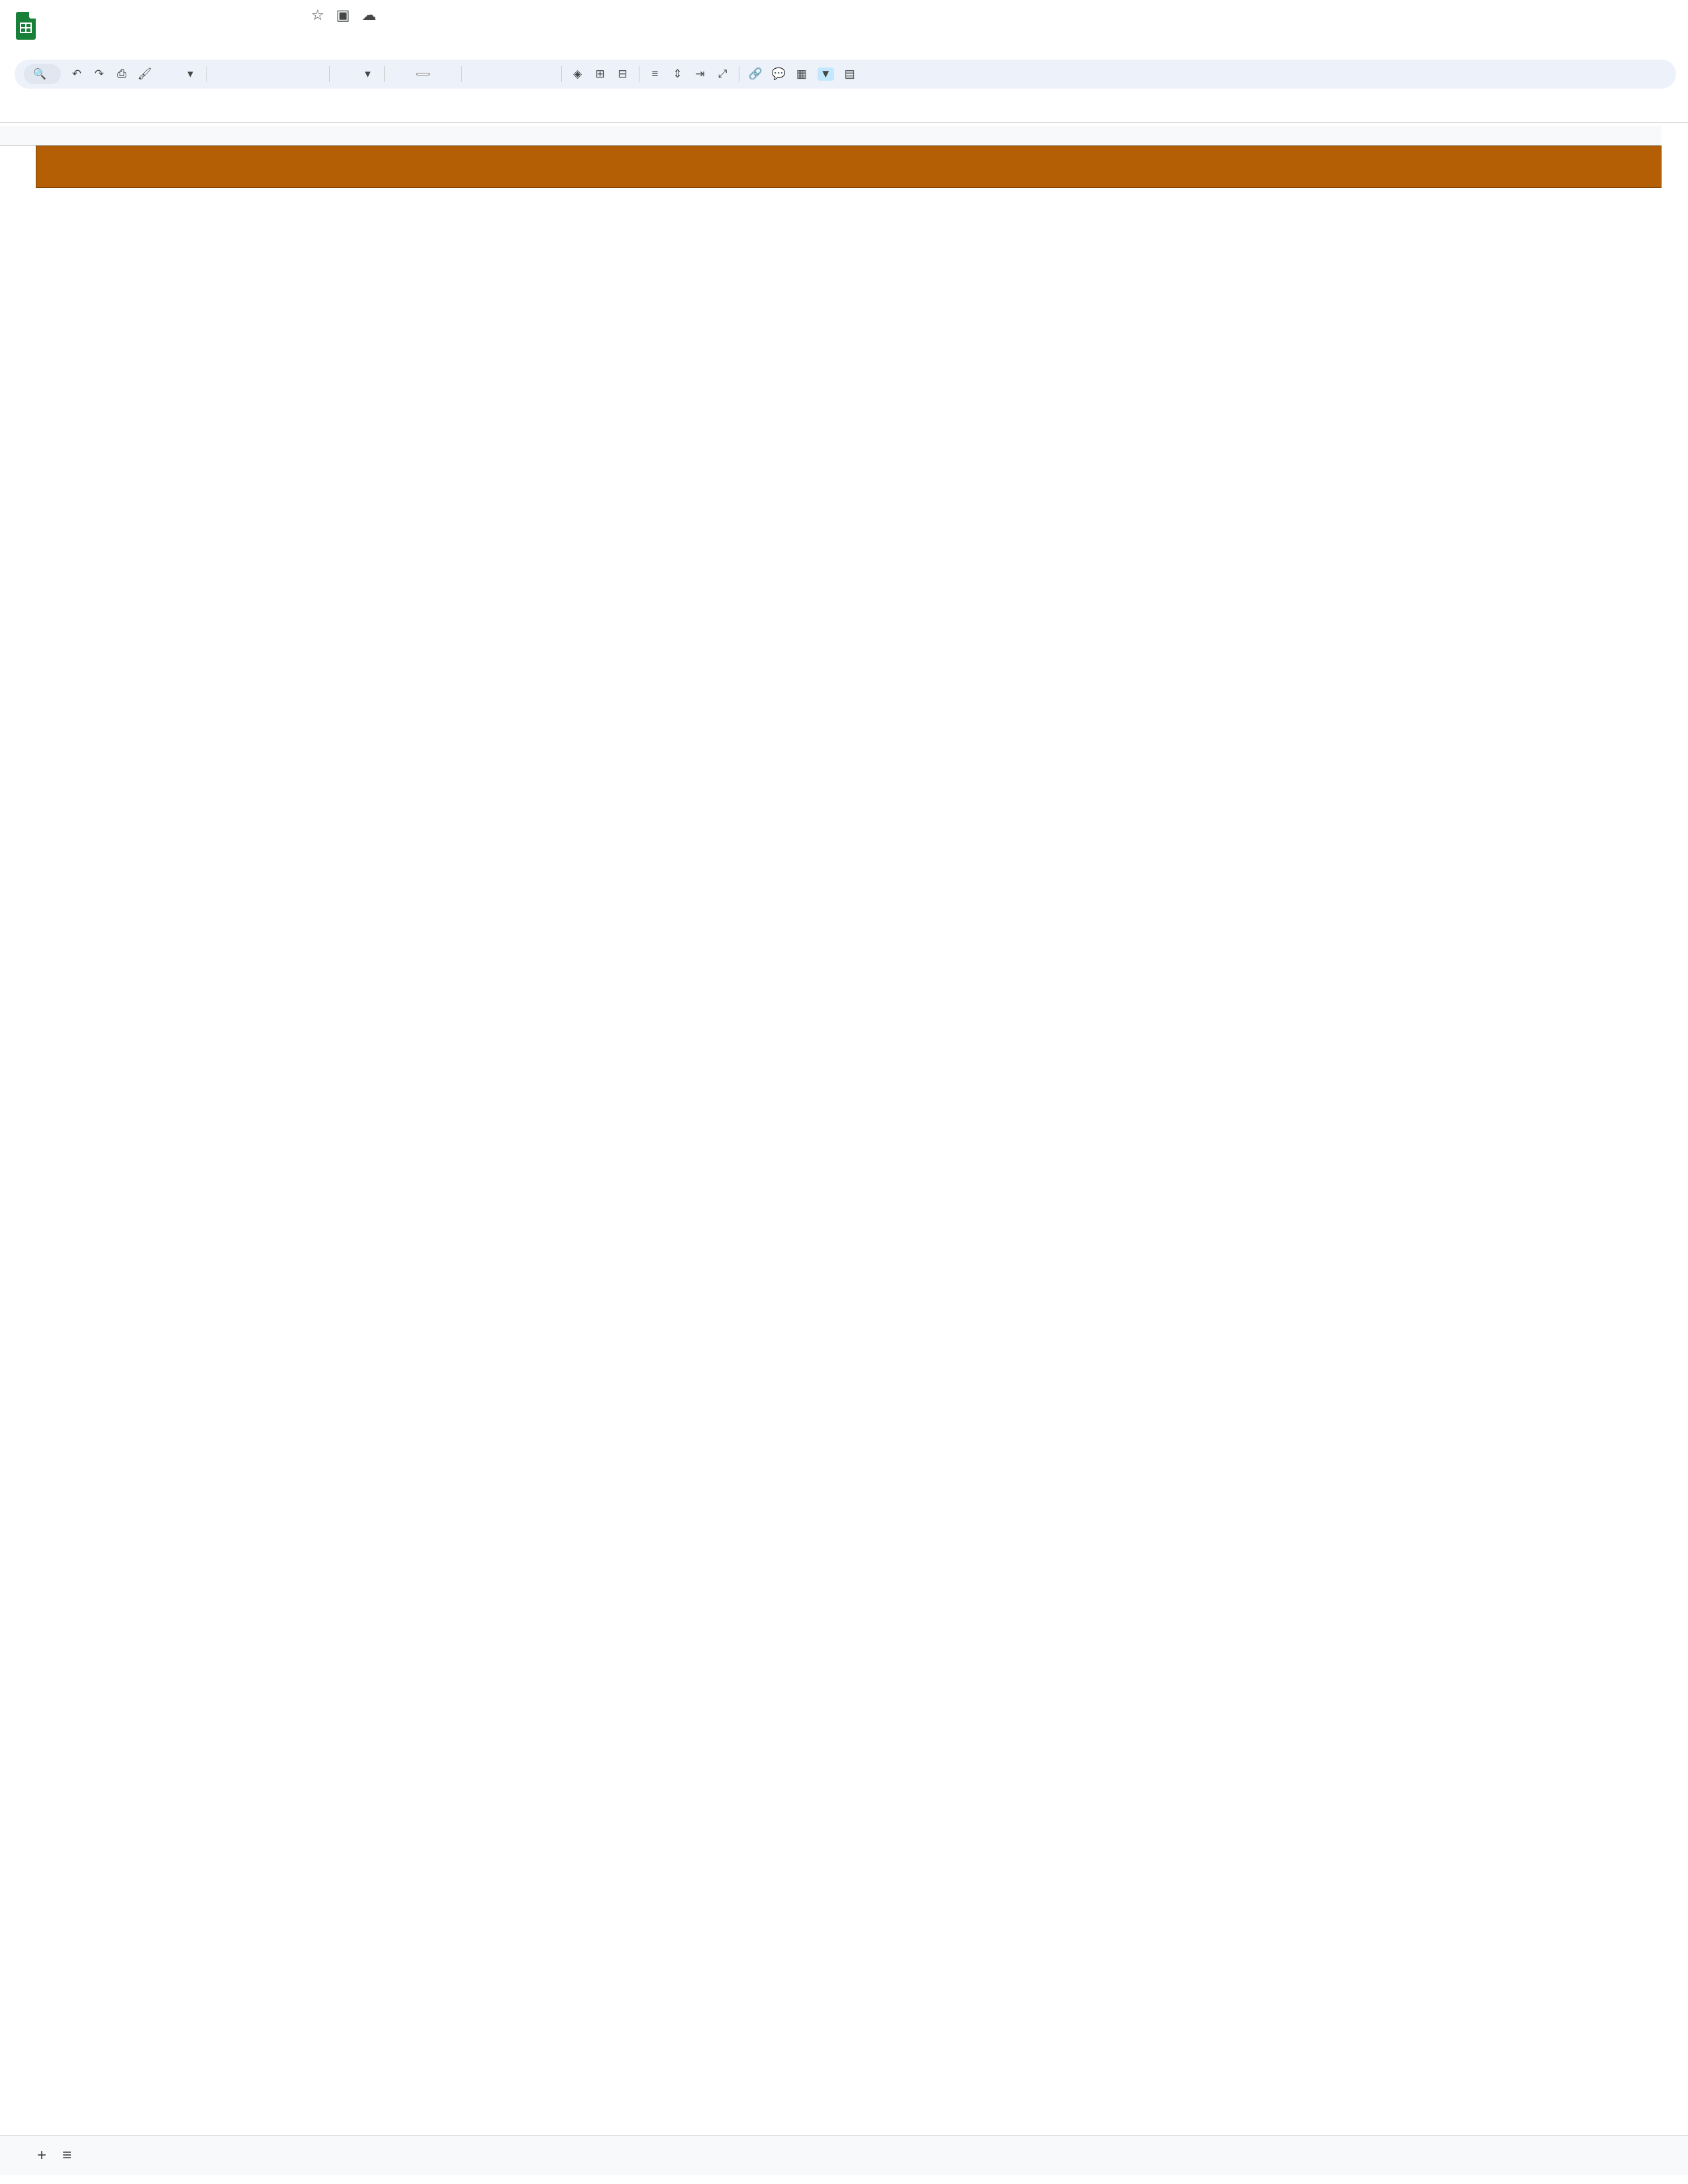 This screenshot has height=2184, width=1688. What do you see at coordinates (722, 74) in the screenshot?
I see `text-rotation-icon: ⤢` at bounding box center [722, 74].